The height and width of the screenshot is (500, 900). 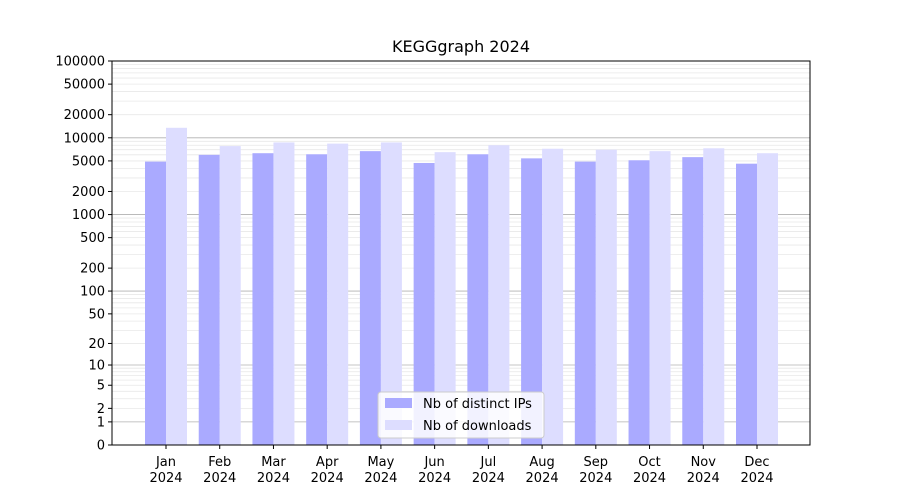 What do you see at coordinates (96, 366) in the screenshot?
I see `y-tick-label: 10` at bounding box center [96, 366].